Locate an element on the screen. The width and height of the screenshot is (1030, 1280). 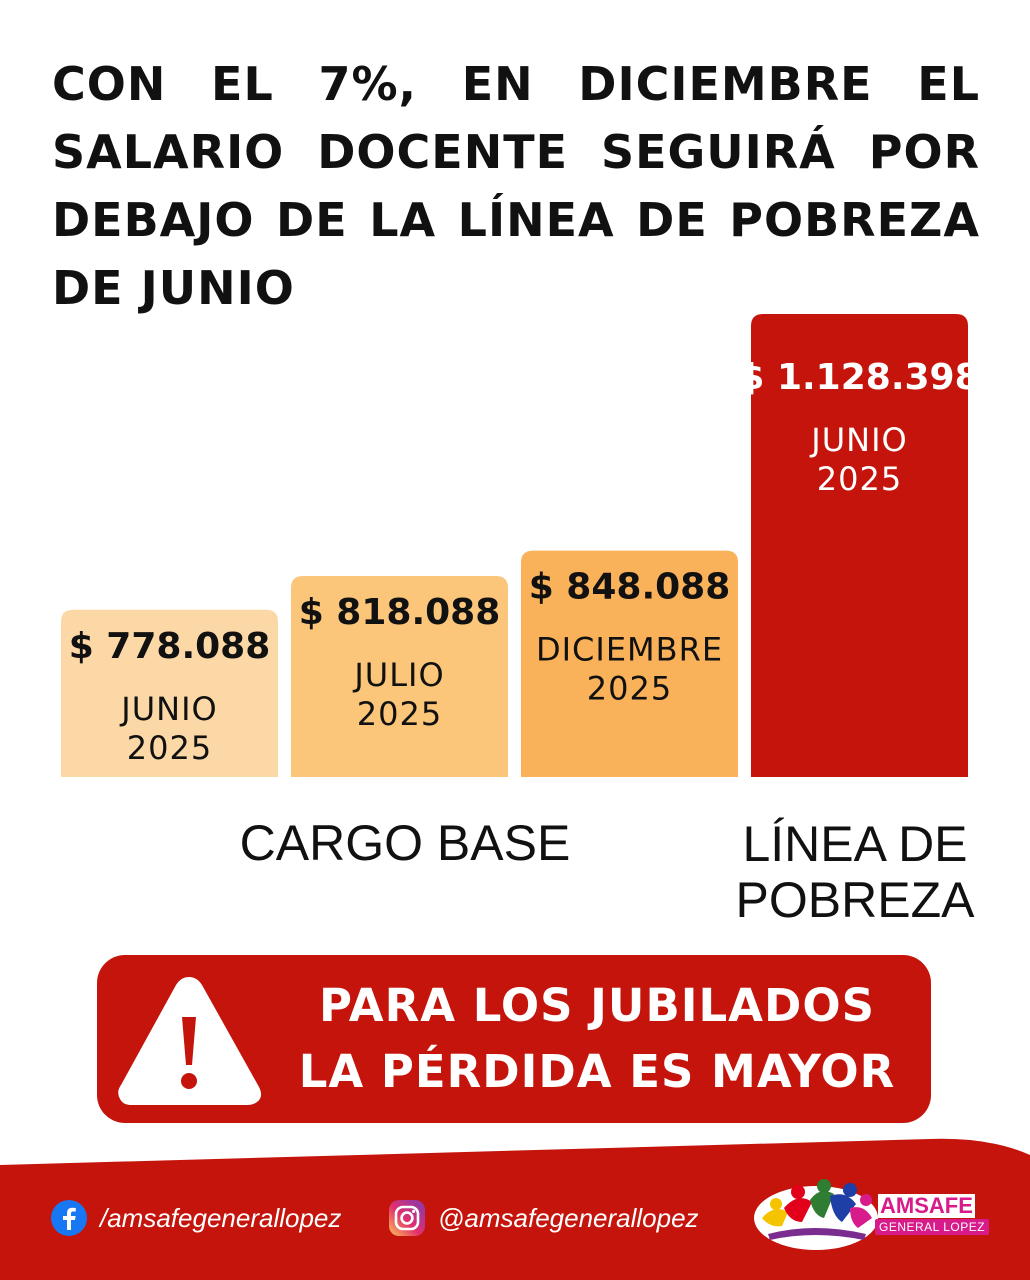
banner-line-2: LA PÉRDIDA ES MAYOR is located at coordinates (597, 1071).